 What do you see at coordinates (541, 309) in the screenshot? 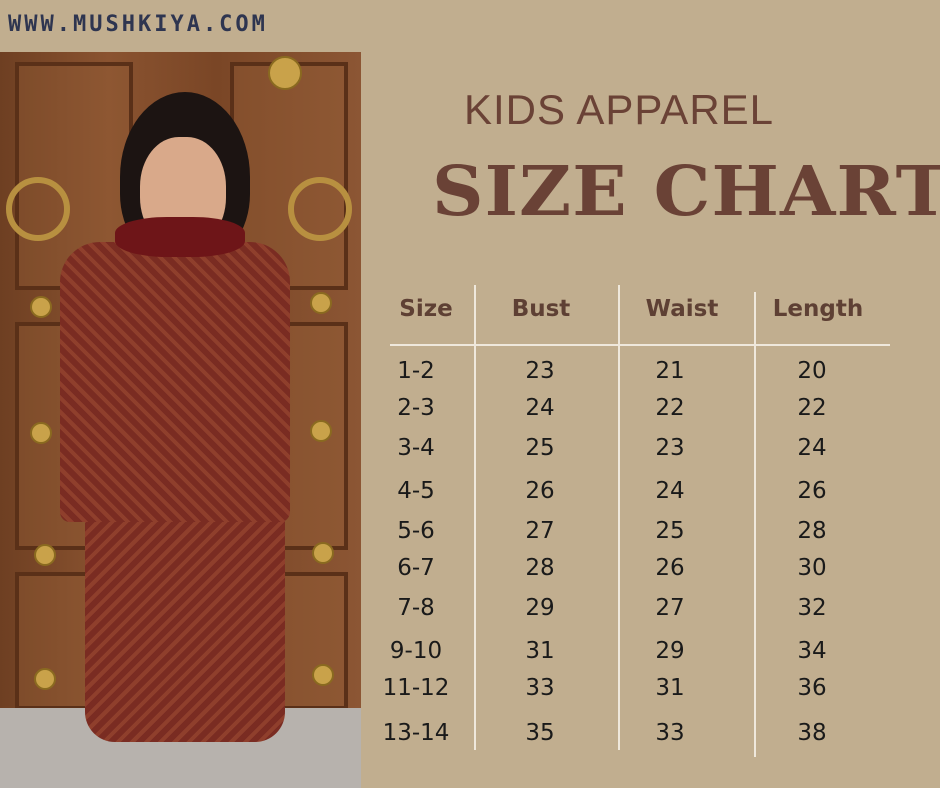
I see `header-bust: Bust` at bounding box center [541, 309].